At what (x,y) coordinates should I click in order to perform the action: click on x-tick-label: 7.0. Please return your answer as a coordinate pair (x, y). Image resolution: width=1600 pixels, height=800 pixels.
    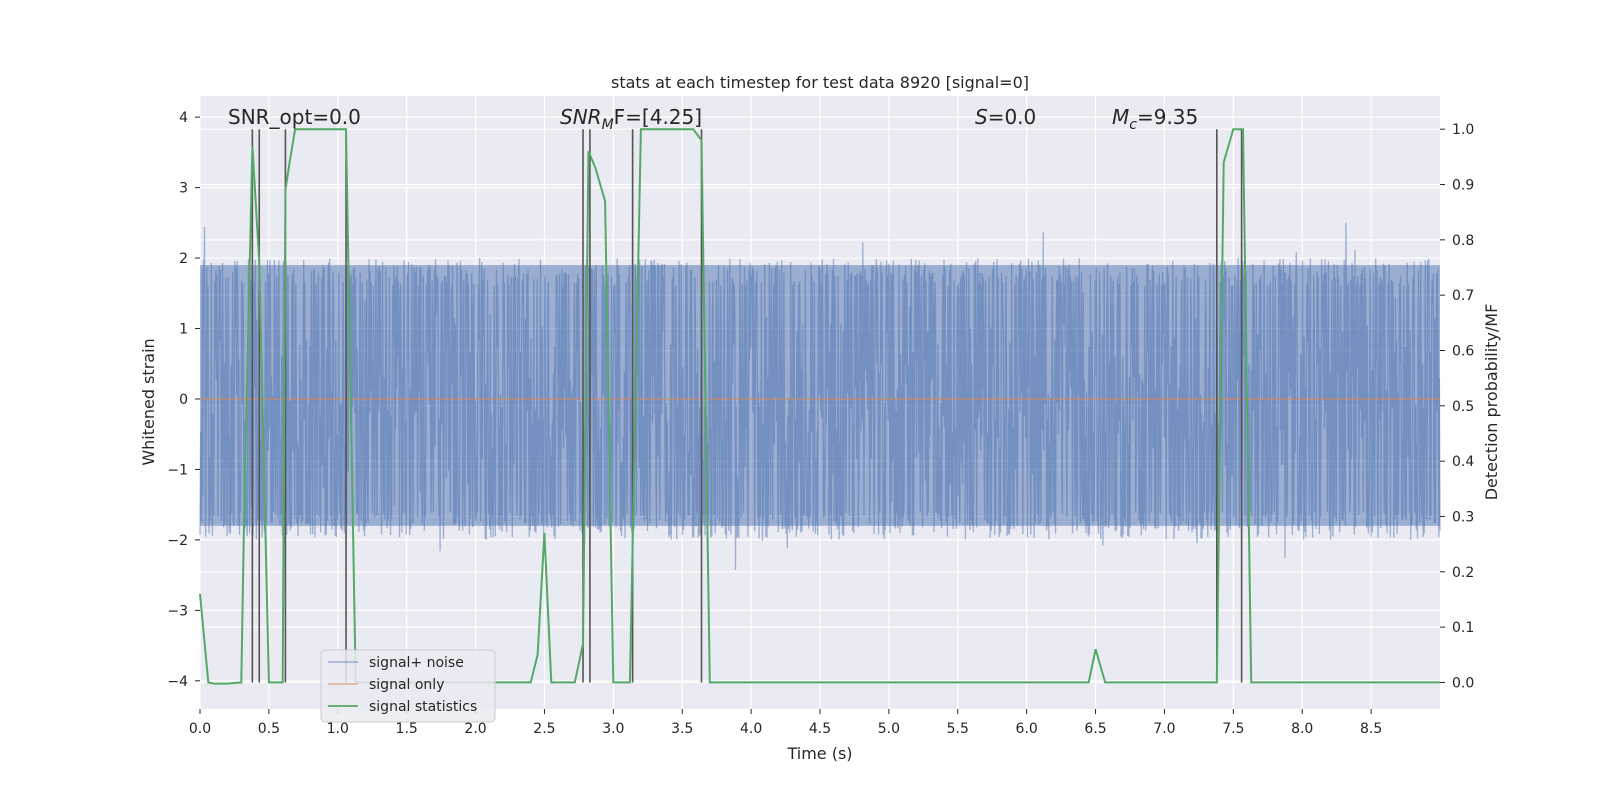
    Looking at the image, I should click on (1164, 729).